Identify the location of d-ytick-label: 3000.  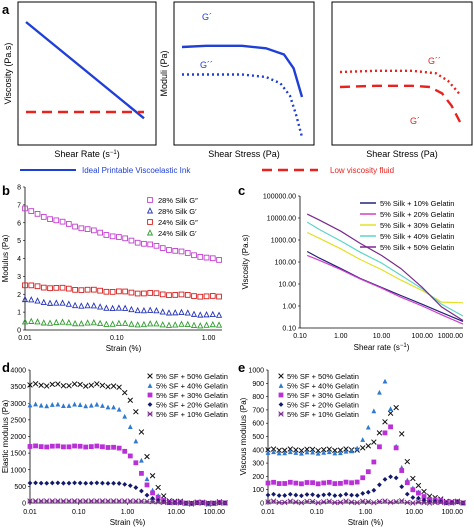
(18, 404).